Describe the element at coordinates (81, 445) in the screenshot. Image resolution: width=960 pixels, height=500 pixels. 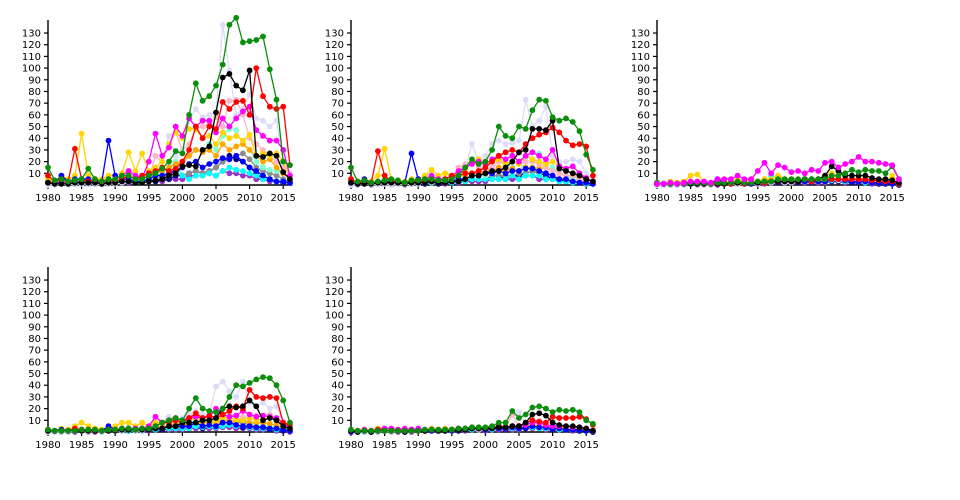
I see `x-tick-label: 1985` at that location.